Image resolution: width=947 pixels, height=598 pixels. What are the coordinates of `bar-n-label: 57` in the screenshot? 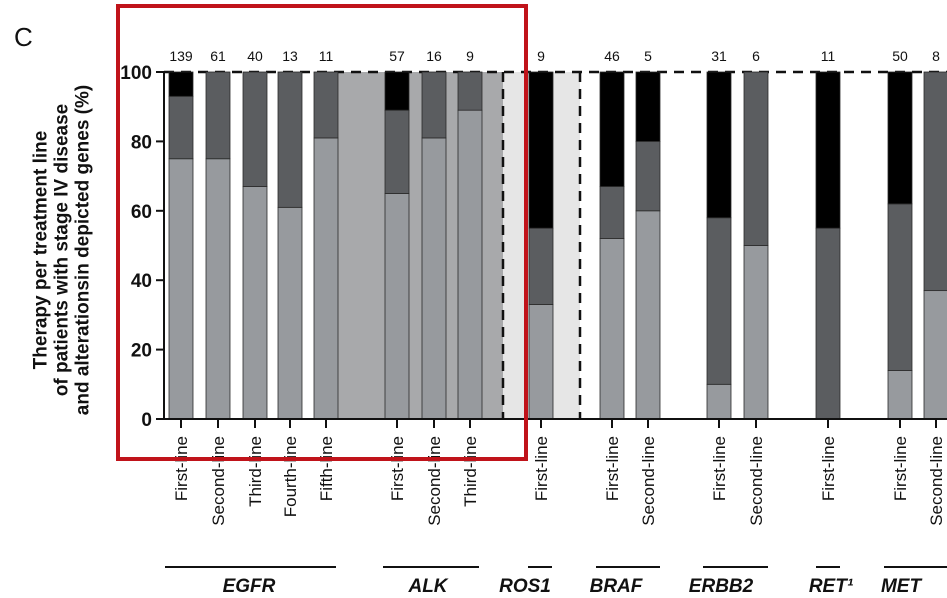 It's located at (397, 56).